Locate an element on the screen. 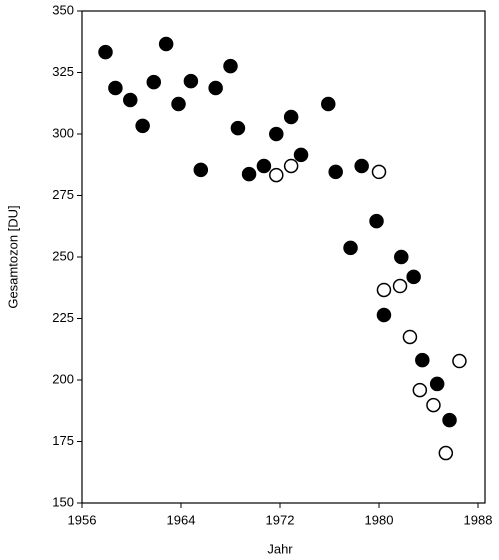  y-tick-label: 200 is located at coordinates (63, 378).